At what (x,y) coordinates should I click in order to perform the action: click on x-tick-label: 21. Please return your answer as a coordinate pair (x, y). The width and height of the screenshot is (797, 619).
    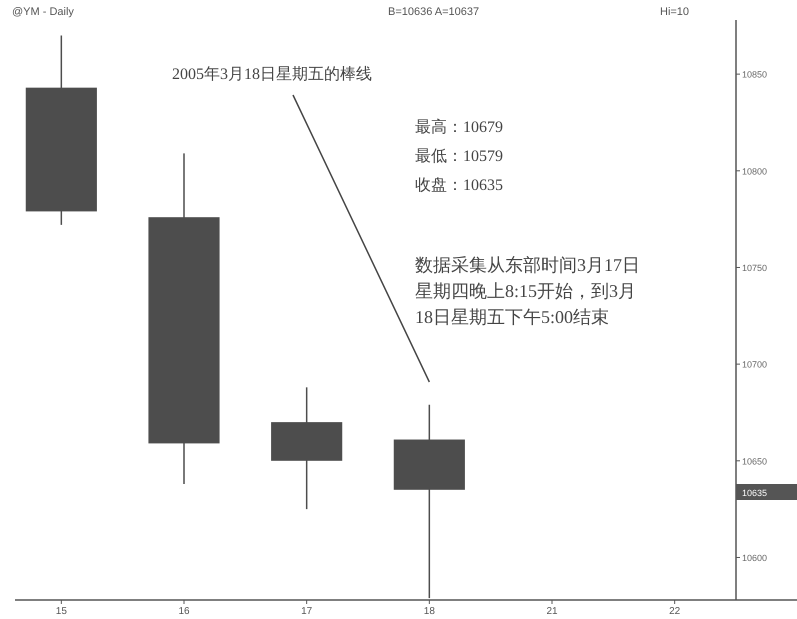
    Looking at the image, I should click on (552, 611).